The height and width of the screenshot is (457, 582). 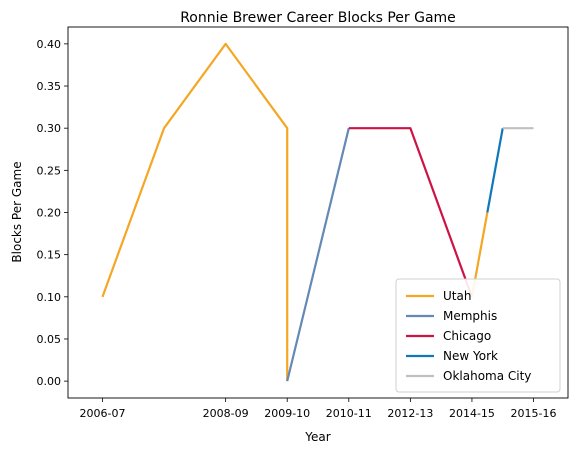 I want to click on x-tick-label: 2010-11, so click(x=349, y=413).